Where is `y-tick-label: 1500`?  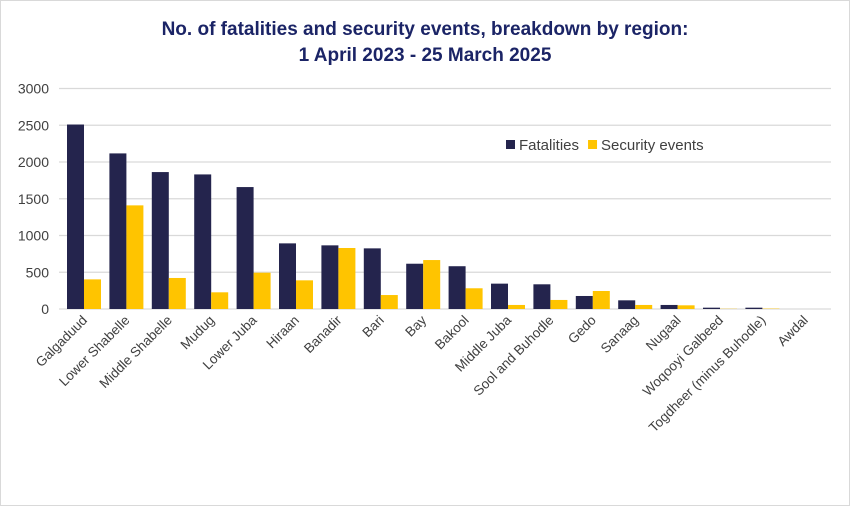 y-tick-label: 1500 is located at coordinates (33, 199).